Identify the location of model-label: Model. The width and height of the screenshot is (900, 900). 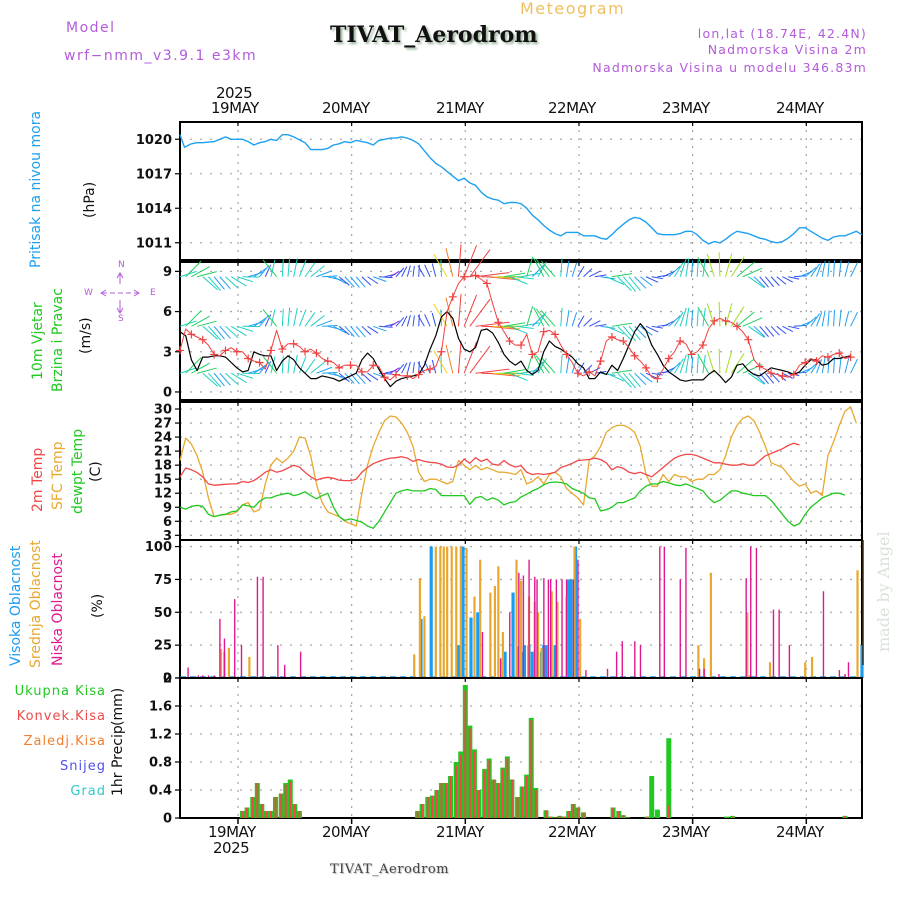
(91, 28).